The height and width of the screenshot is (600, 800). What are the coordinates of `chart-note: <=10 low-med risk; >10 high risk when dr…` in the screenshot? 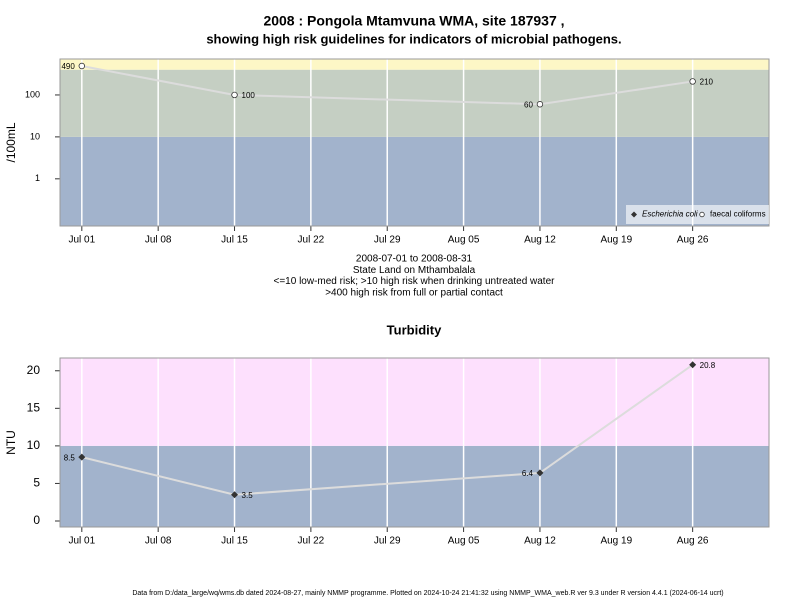 It's located at (415, 281).